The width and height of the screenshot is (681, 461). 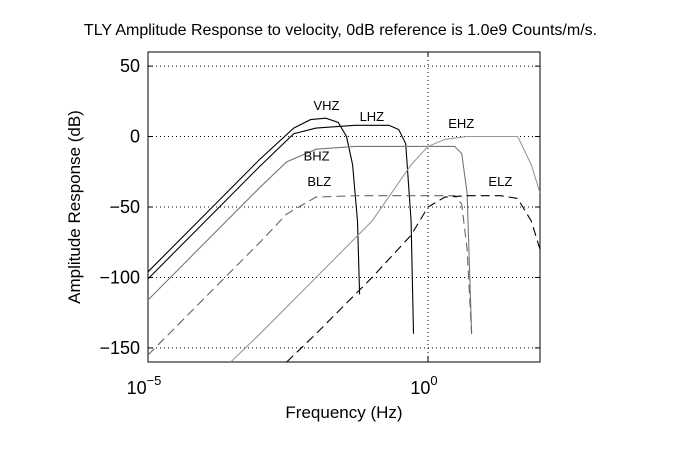 What do you see at coordinates (319, 181) in the screenshot?
I see `series-label-blz: BLZ` at bounding box center [319, 181].